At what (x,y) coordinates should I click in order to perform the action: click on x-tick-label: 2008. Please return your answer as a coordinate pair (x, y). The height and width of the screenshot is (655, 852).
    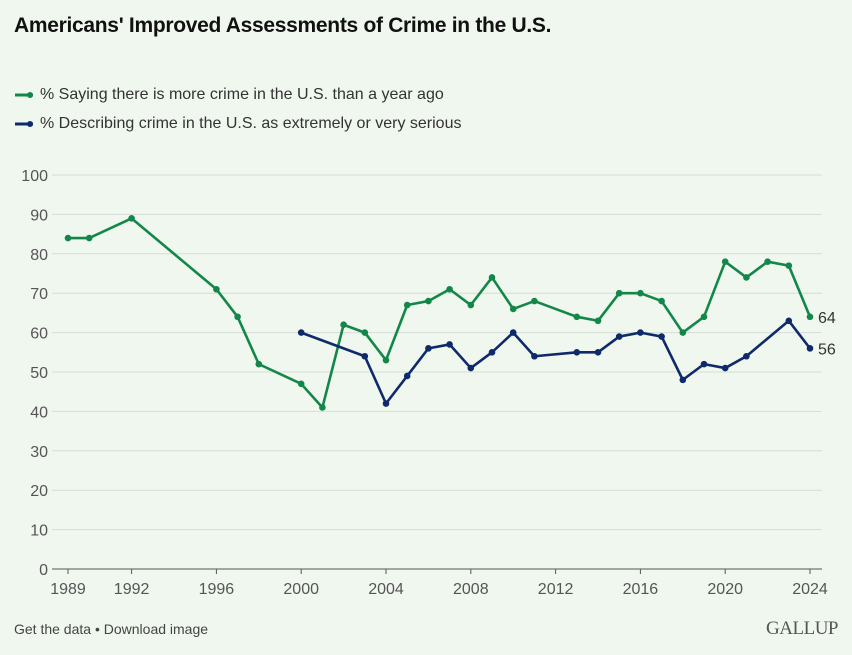
    Looking at the image, I should click on (471, 589).